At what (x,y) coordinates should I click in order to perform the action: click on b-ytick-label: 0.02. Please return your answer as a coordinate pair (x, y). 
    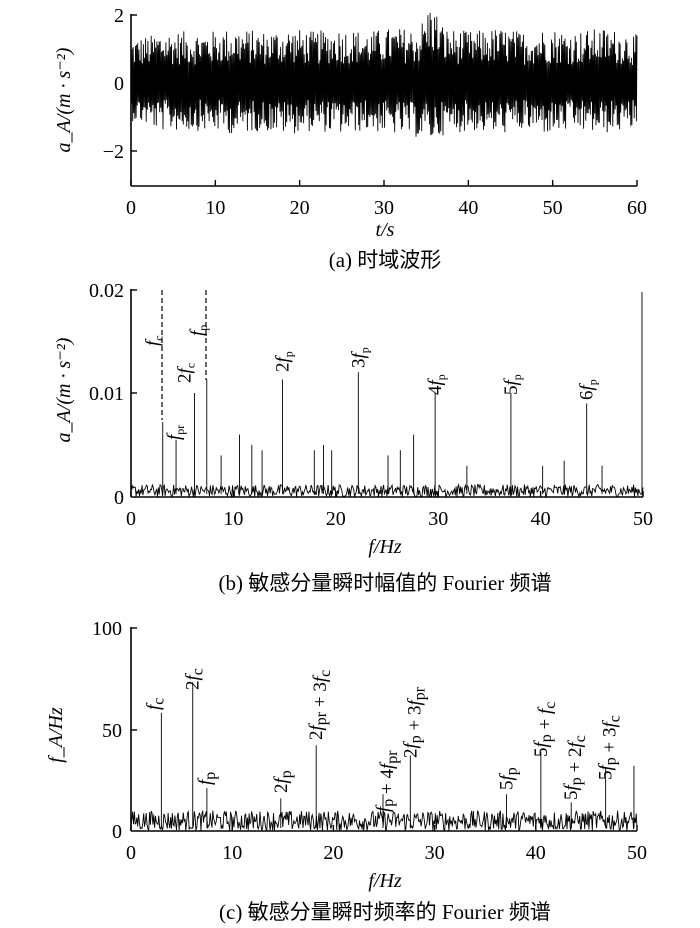
    Looking at the image, I should click on (106, 291).